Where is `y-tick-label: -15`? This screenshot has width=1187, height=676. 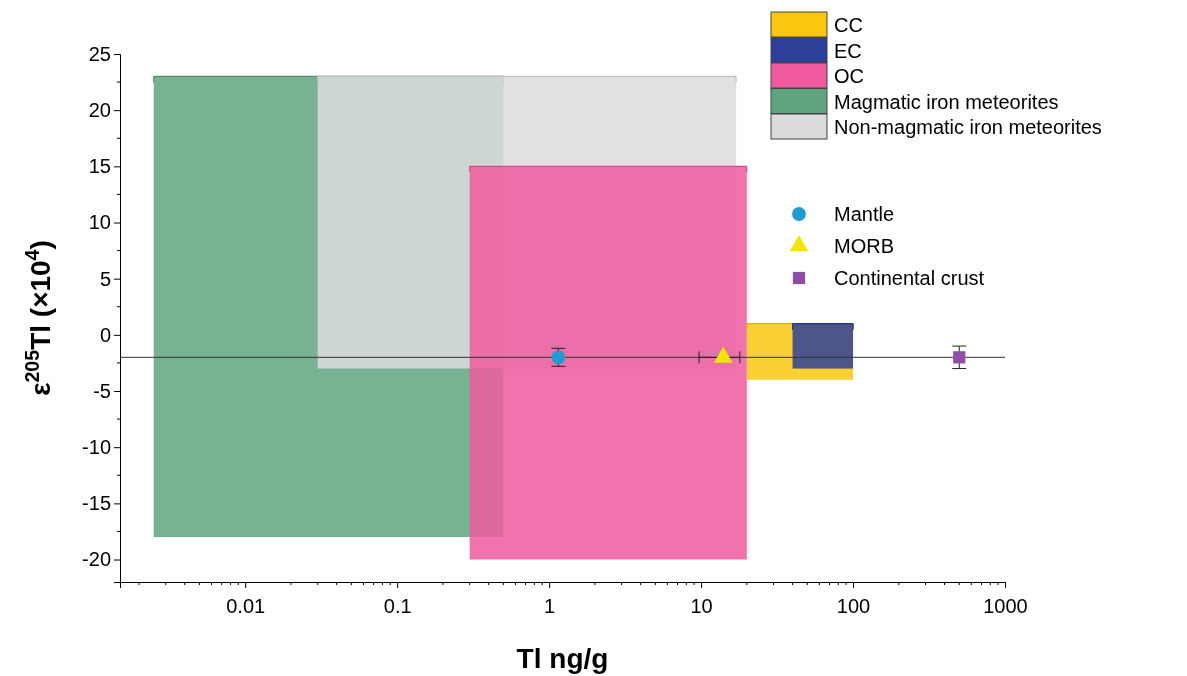 y-tick-label: -15 is located at coordinates (96, 503).